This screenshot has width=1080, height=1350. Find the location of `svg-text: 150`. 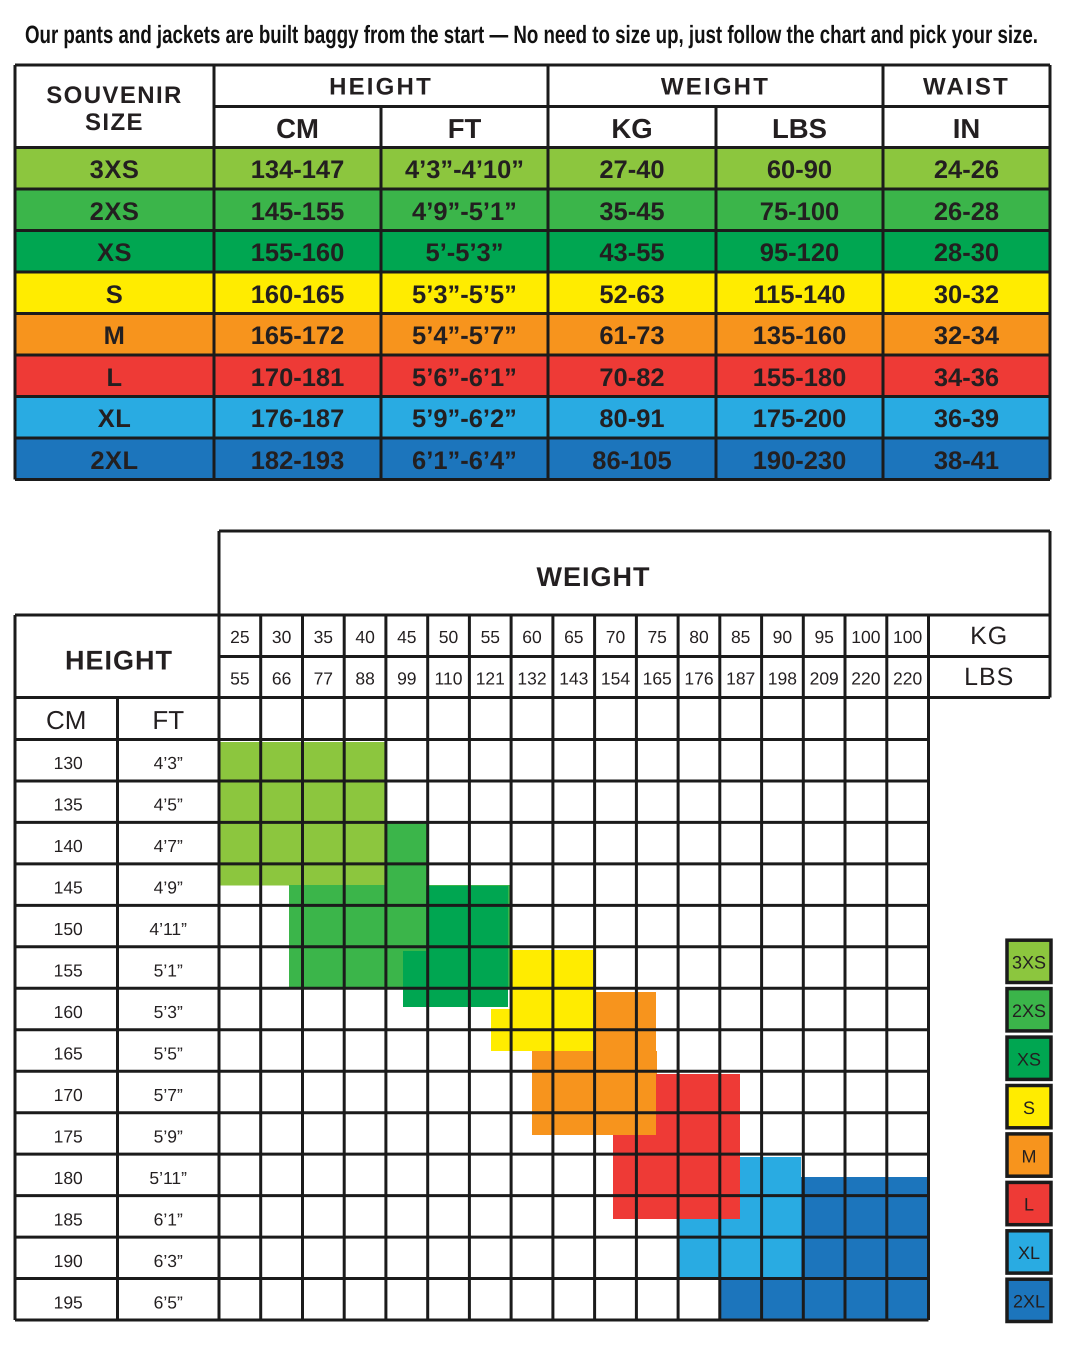

svg-text: 150 is located at coordinates (68, 929).